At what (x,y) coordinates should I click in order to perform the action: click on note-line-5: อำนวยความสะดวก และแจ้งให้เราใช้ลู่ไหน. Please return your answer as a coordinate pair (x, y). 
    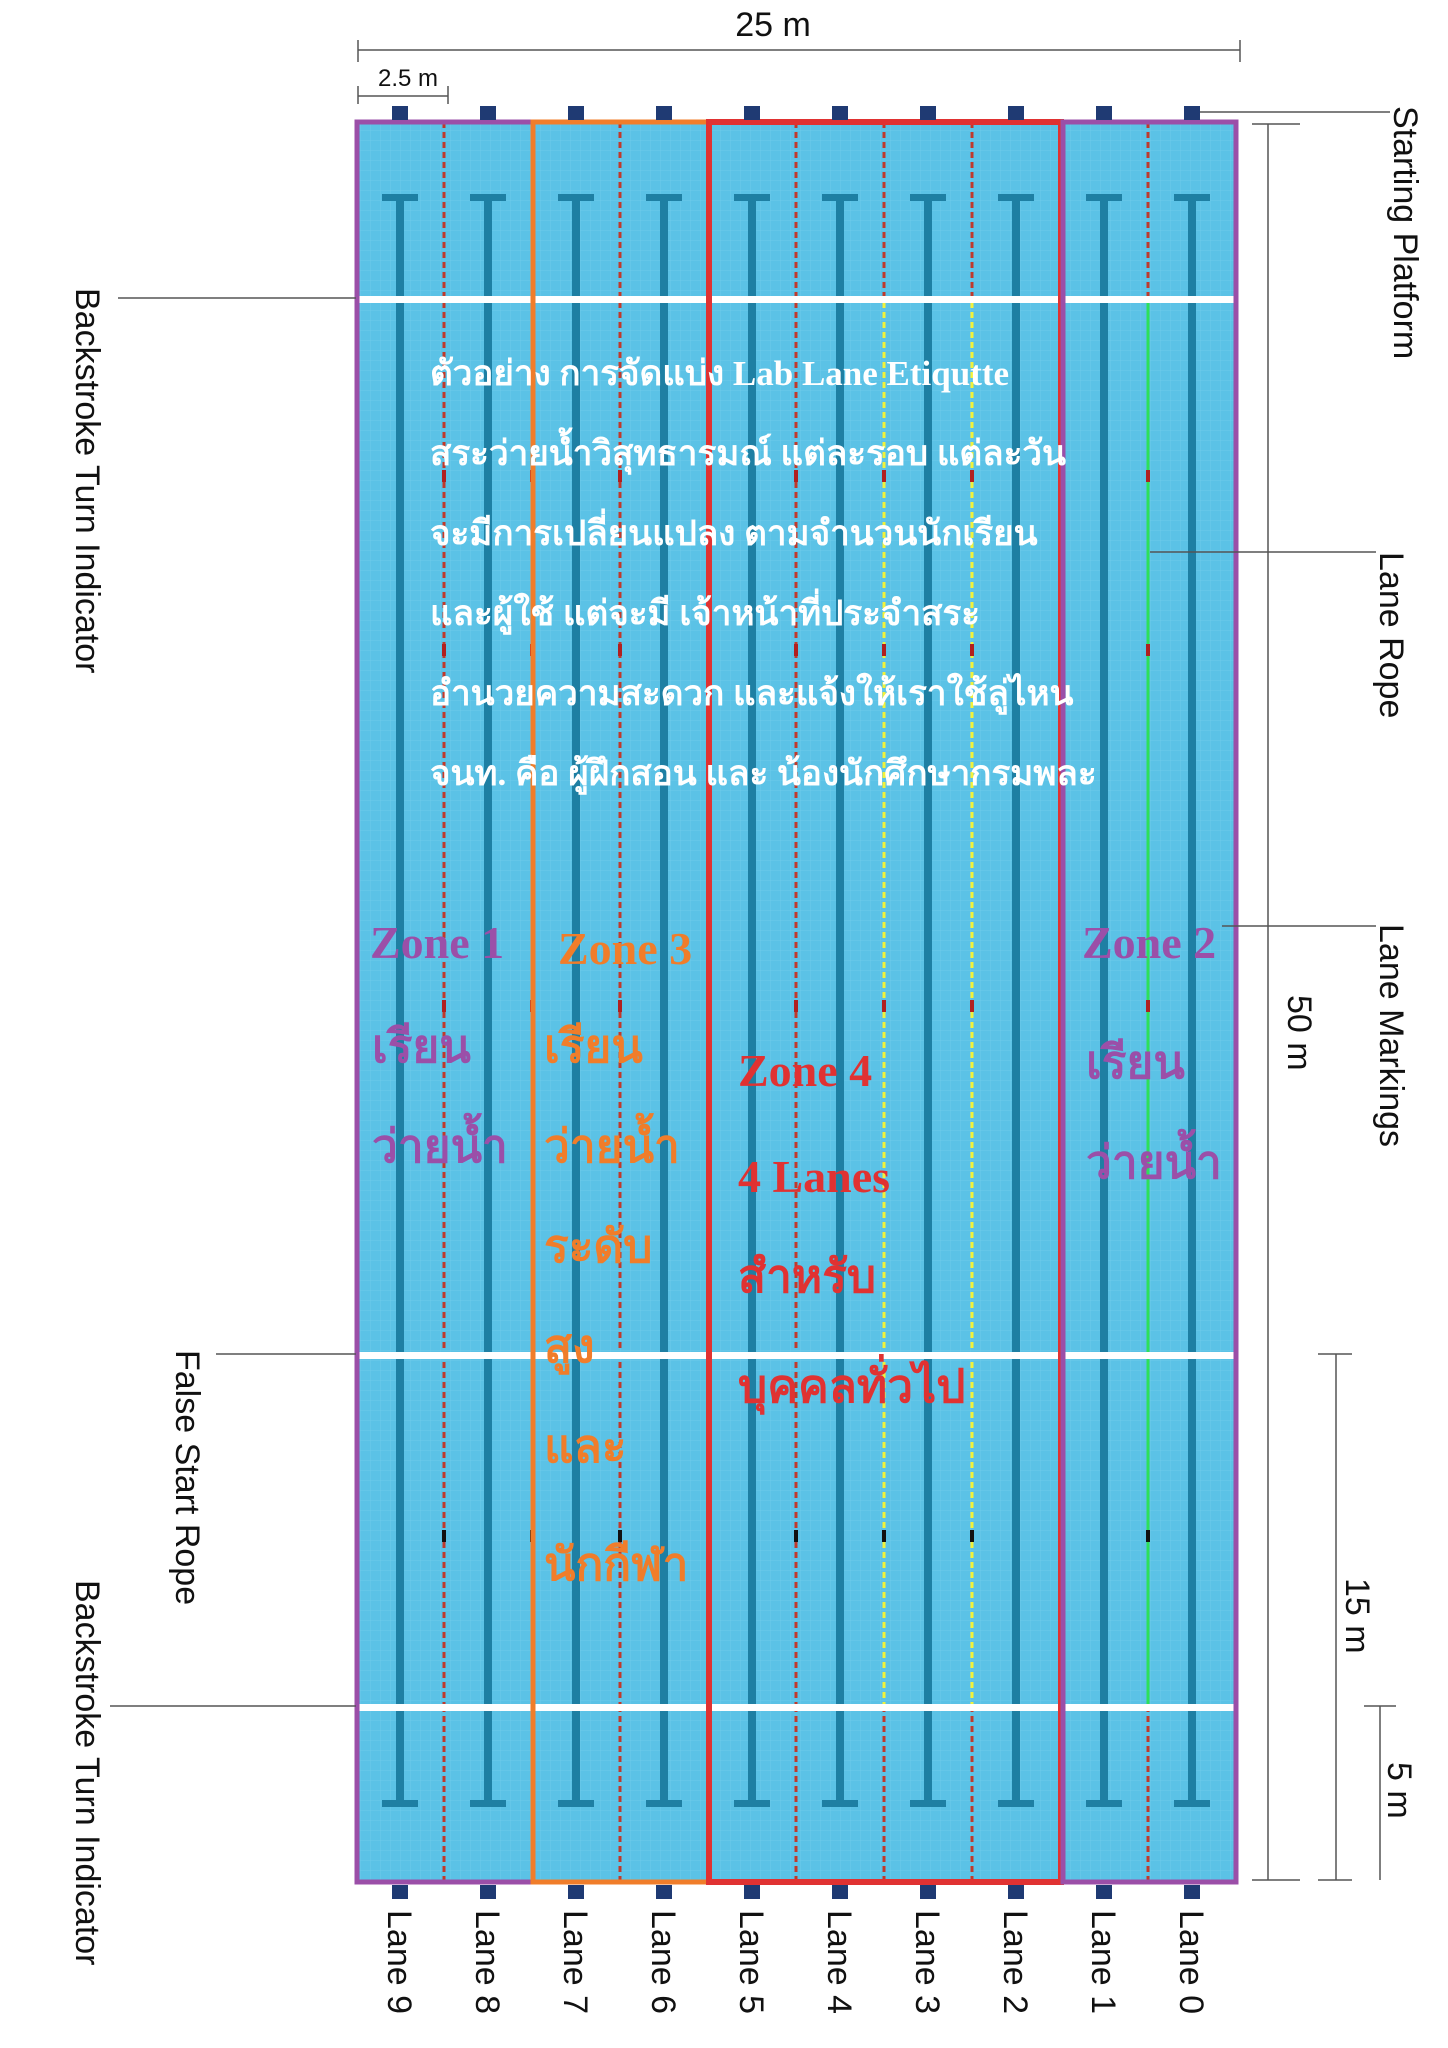
    Looking at the image, I should click on (752, 693).